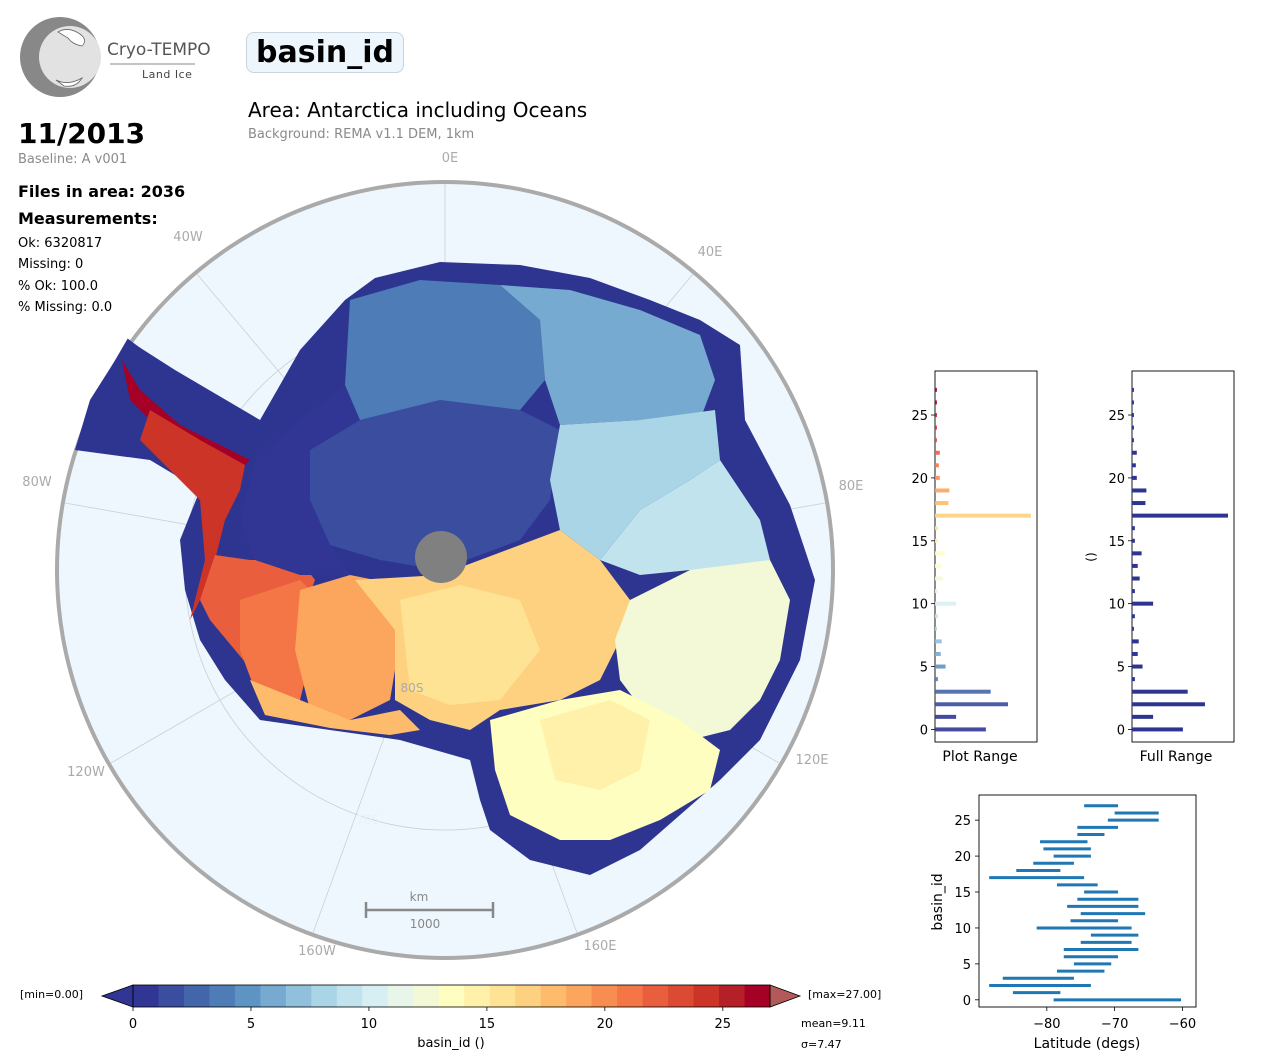 The image size is (1272, 1060). I want to click on ok-count: Ok: 6320817, so click(60, 243).